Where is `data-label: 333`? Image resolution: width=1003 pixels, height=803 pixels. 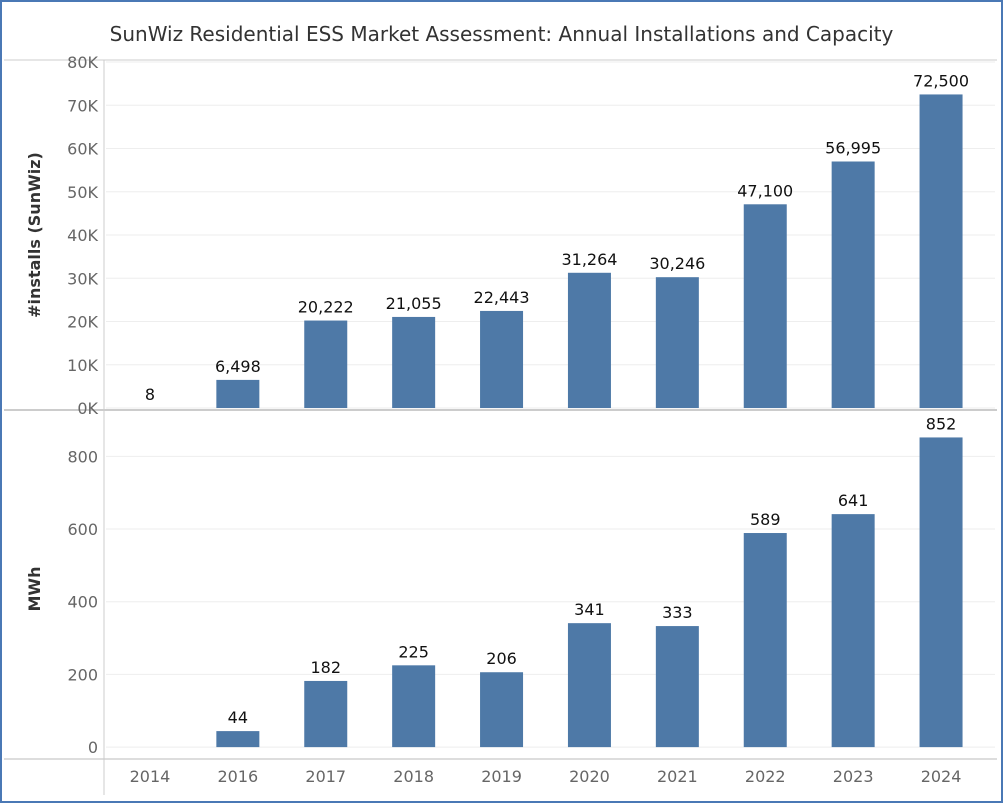 data-label: 333 is located at coordinates (677, 612).